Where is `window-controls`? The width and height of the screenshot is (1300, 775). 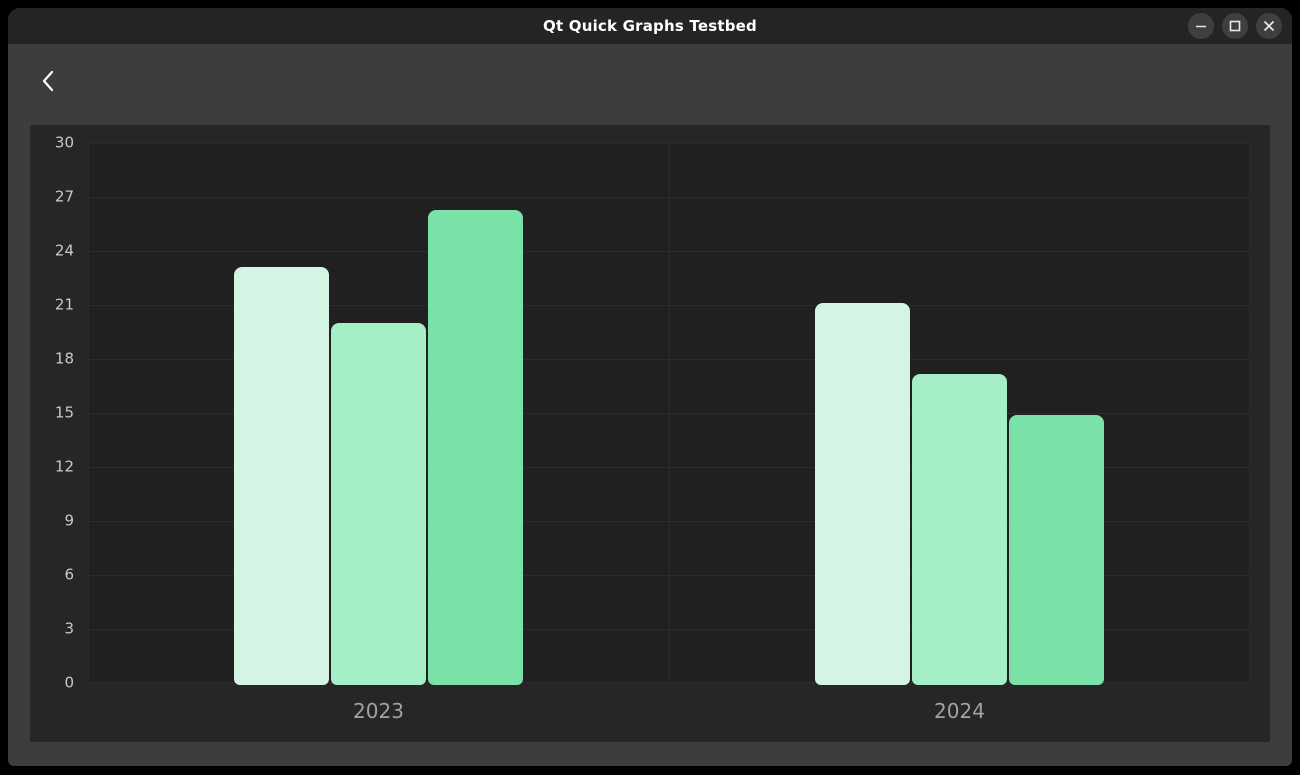
window-controls is located at coordinates (1235, 26).